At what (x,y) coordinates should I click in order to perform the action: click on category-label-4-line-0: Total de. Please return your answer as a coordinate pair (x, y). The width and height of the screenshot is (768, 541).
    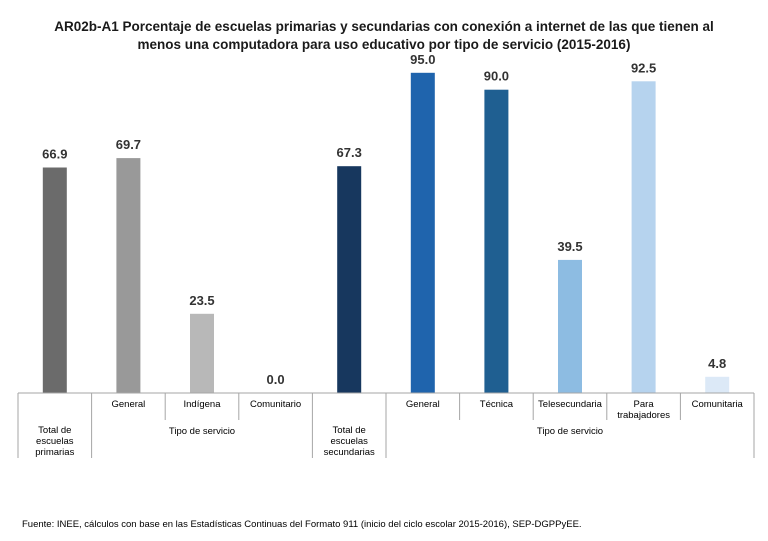
    Looking at the image, I should click on (349, 430).